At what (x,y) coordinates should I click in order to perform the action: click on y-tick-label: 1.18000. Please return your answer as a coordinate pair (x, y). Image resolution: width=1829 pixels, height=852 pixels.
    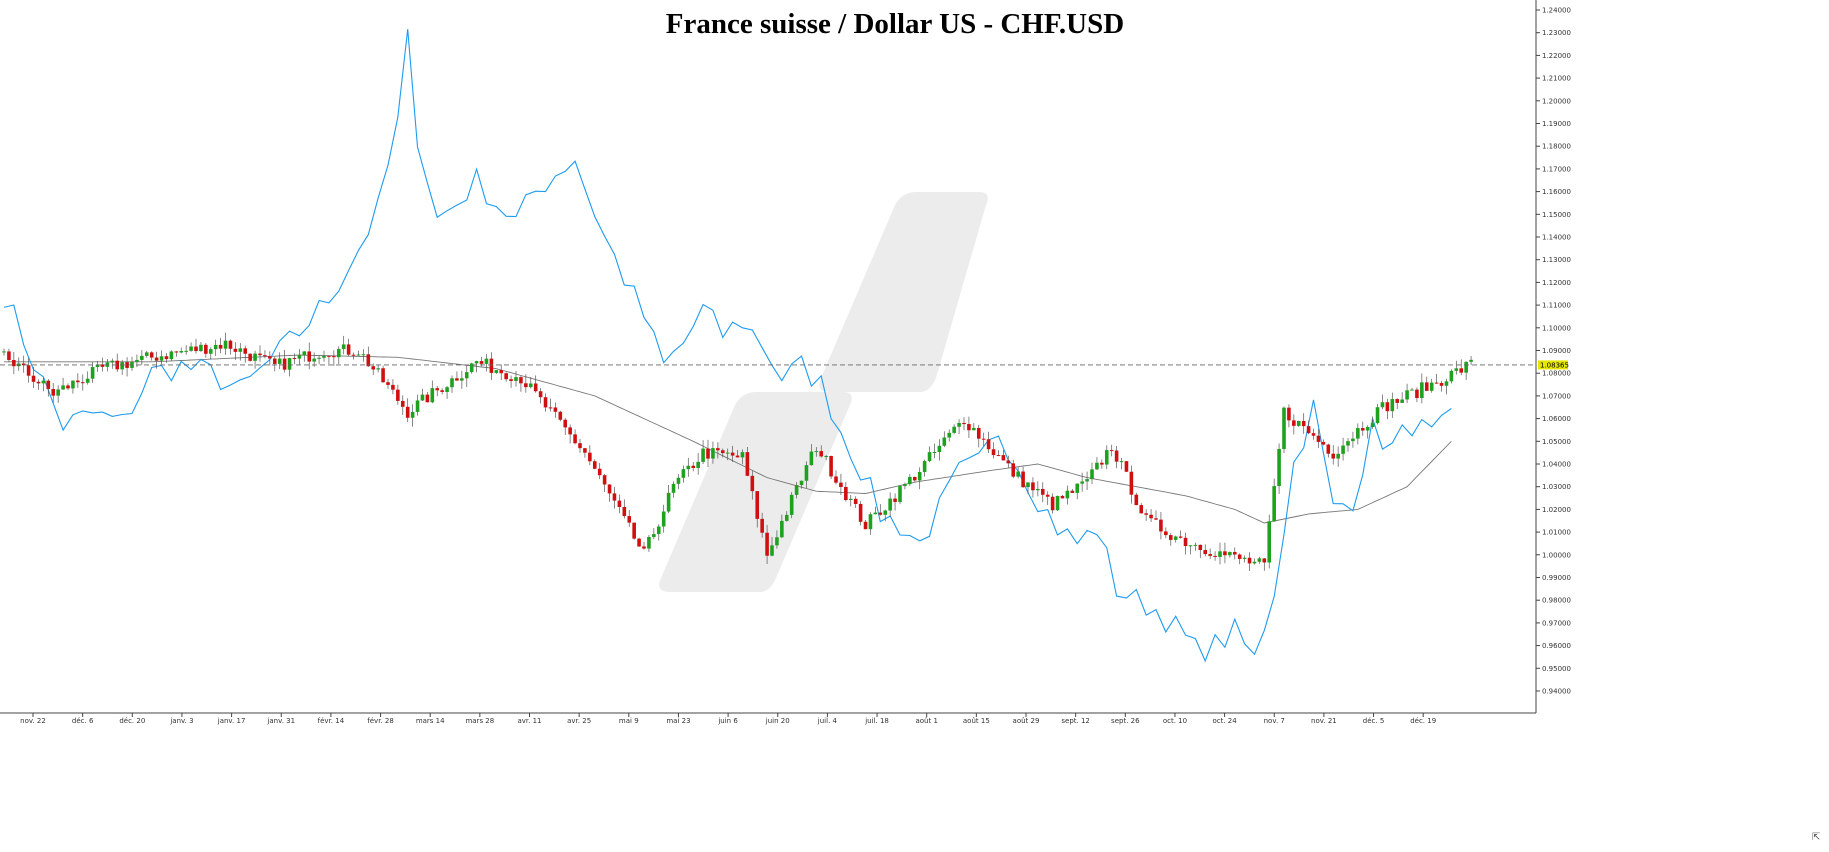
    Looking at the image, I should click on (1556, 147).